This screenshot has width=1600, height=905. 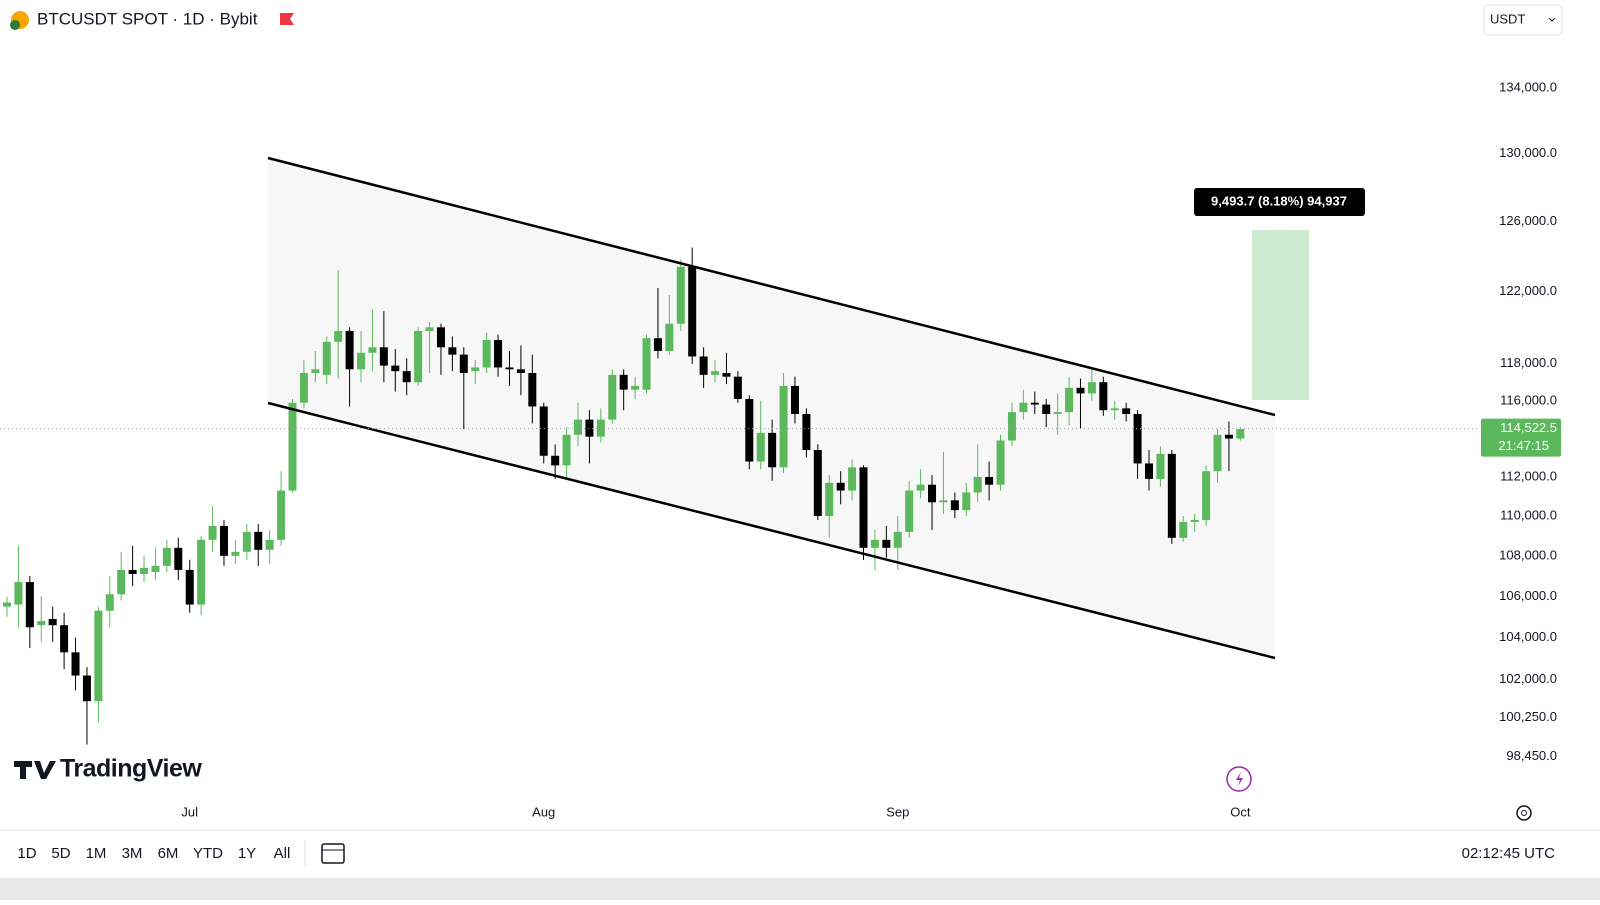 What do you see at coordinates (247, 853) in the screenshot?
I see `range-button: 1Y` at bounding box center [247, 853].